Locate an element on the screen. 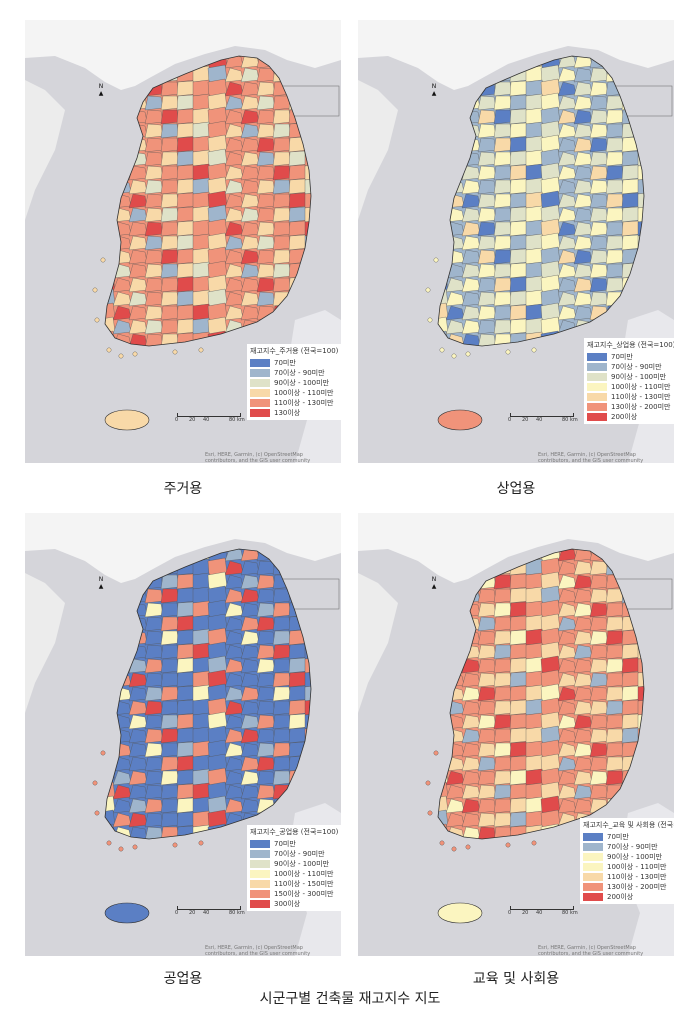 Image resolution: width=700 pixels, height=1019 pixels. legend-title: 재고지수_상업용 (전국=100) is located at coordinates (630, 345).